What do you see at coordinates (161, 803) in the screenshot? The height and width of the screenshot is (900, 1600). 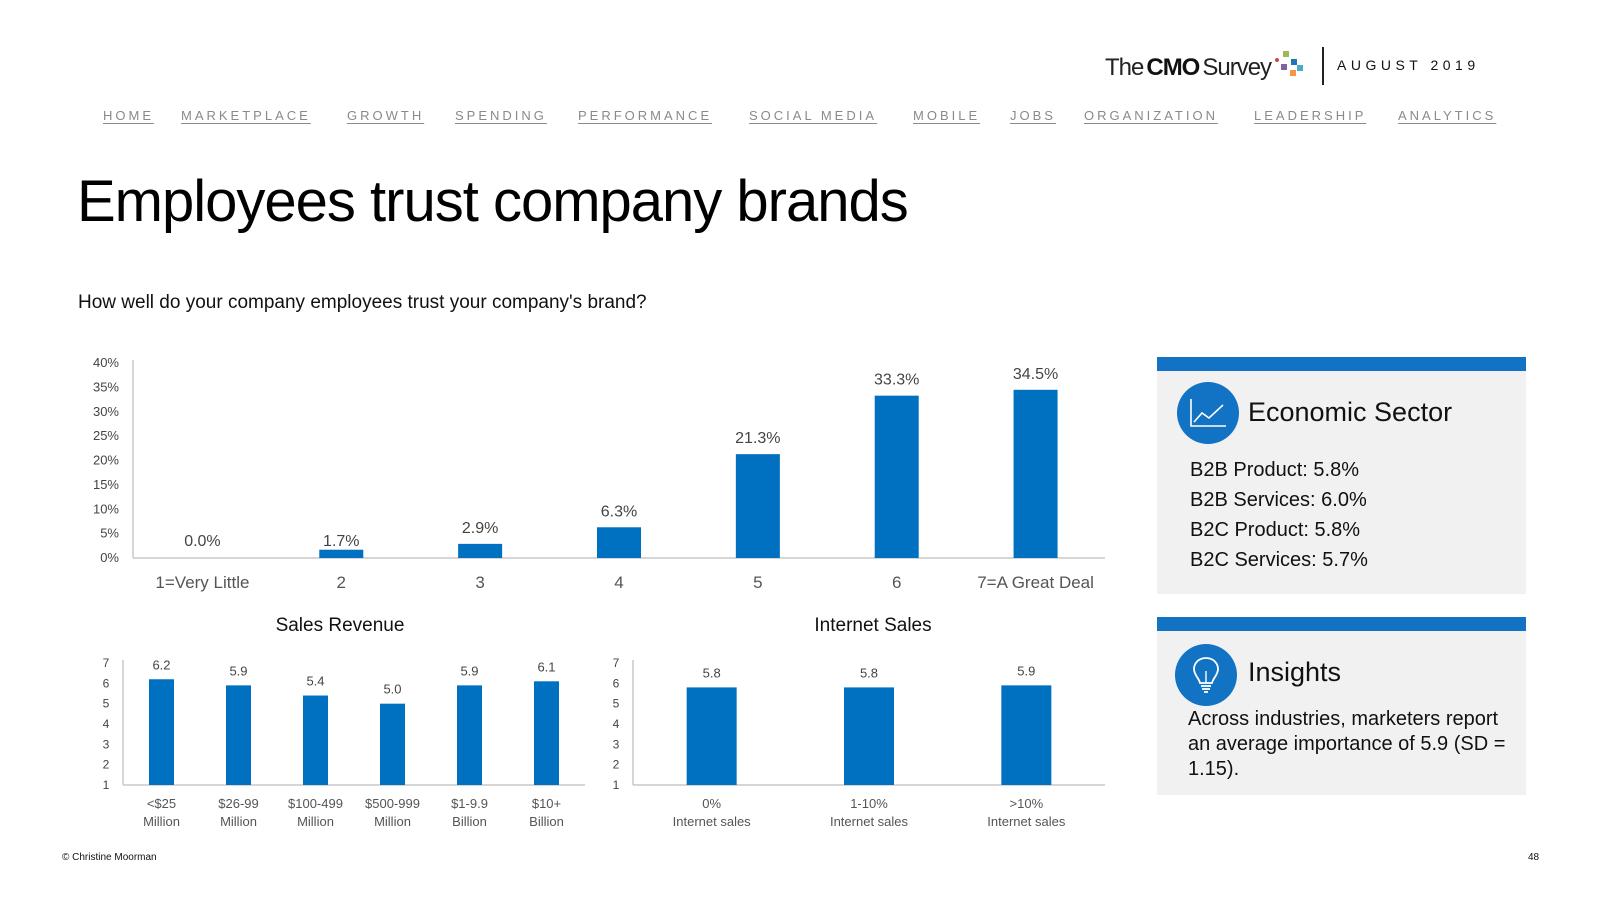 I see `sales-revenue-category-label: <$25` at bounding box center [161, 803].